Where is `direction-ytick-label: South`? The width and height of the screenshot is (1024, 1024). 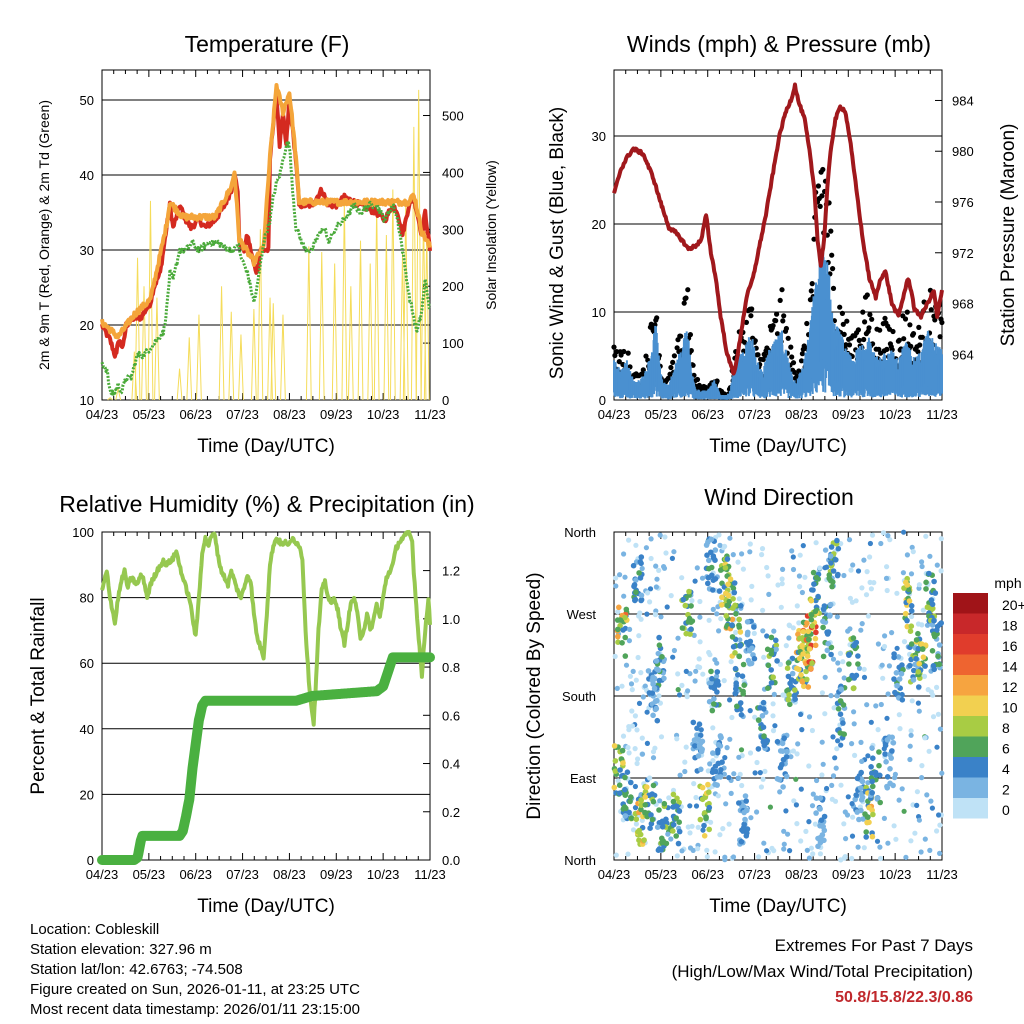 direction-ytick-label: South is located at coordinates (579, 696).